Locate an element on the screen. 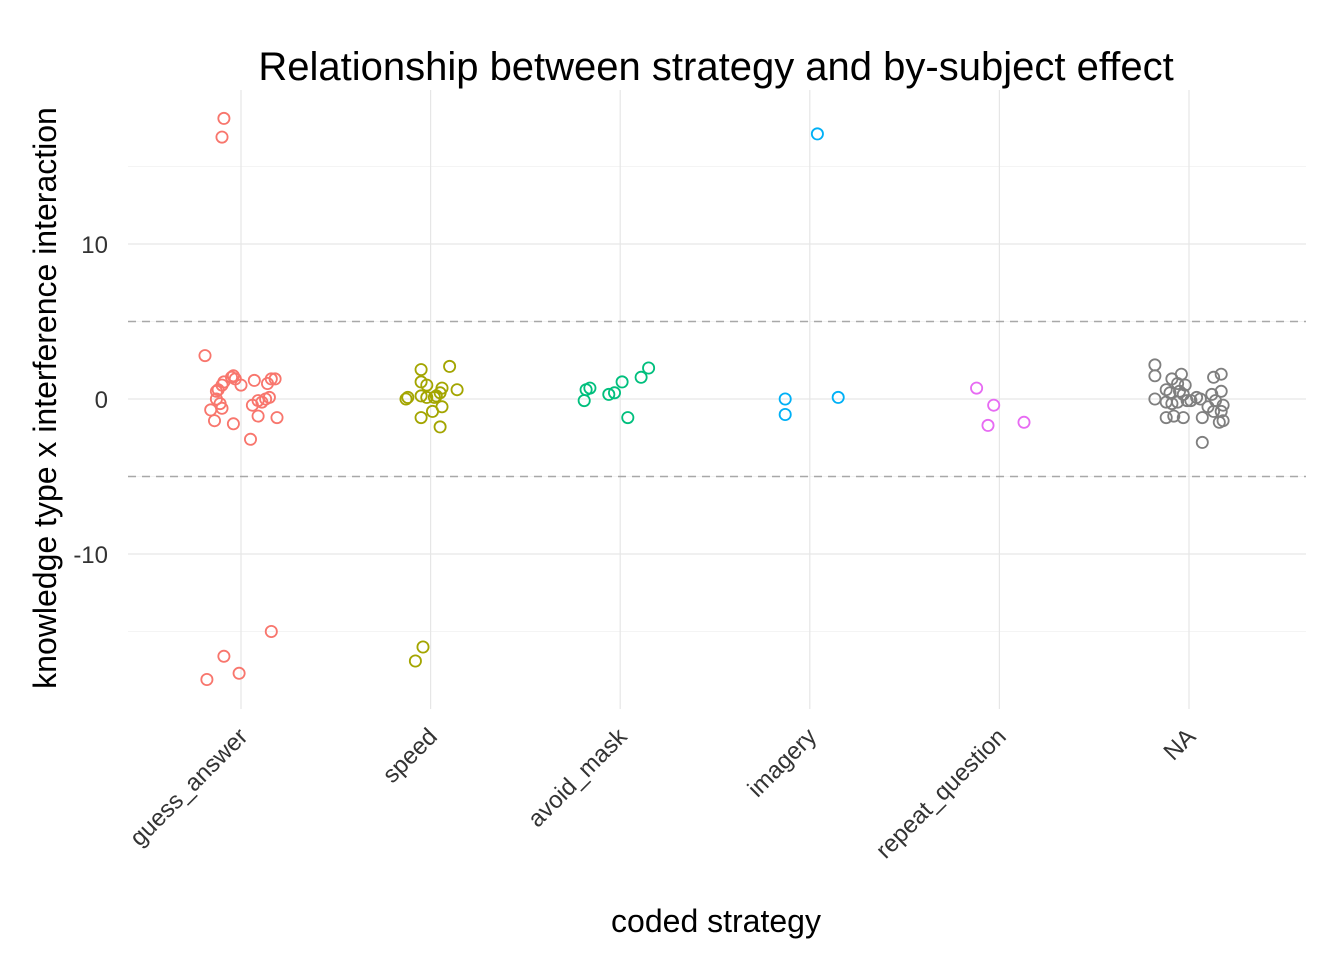  x-tick-label: guess_answer is located at coordinates (189, 787).